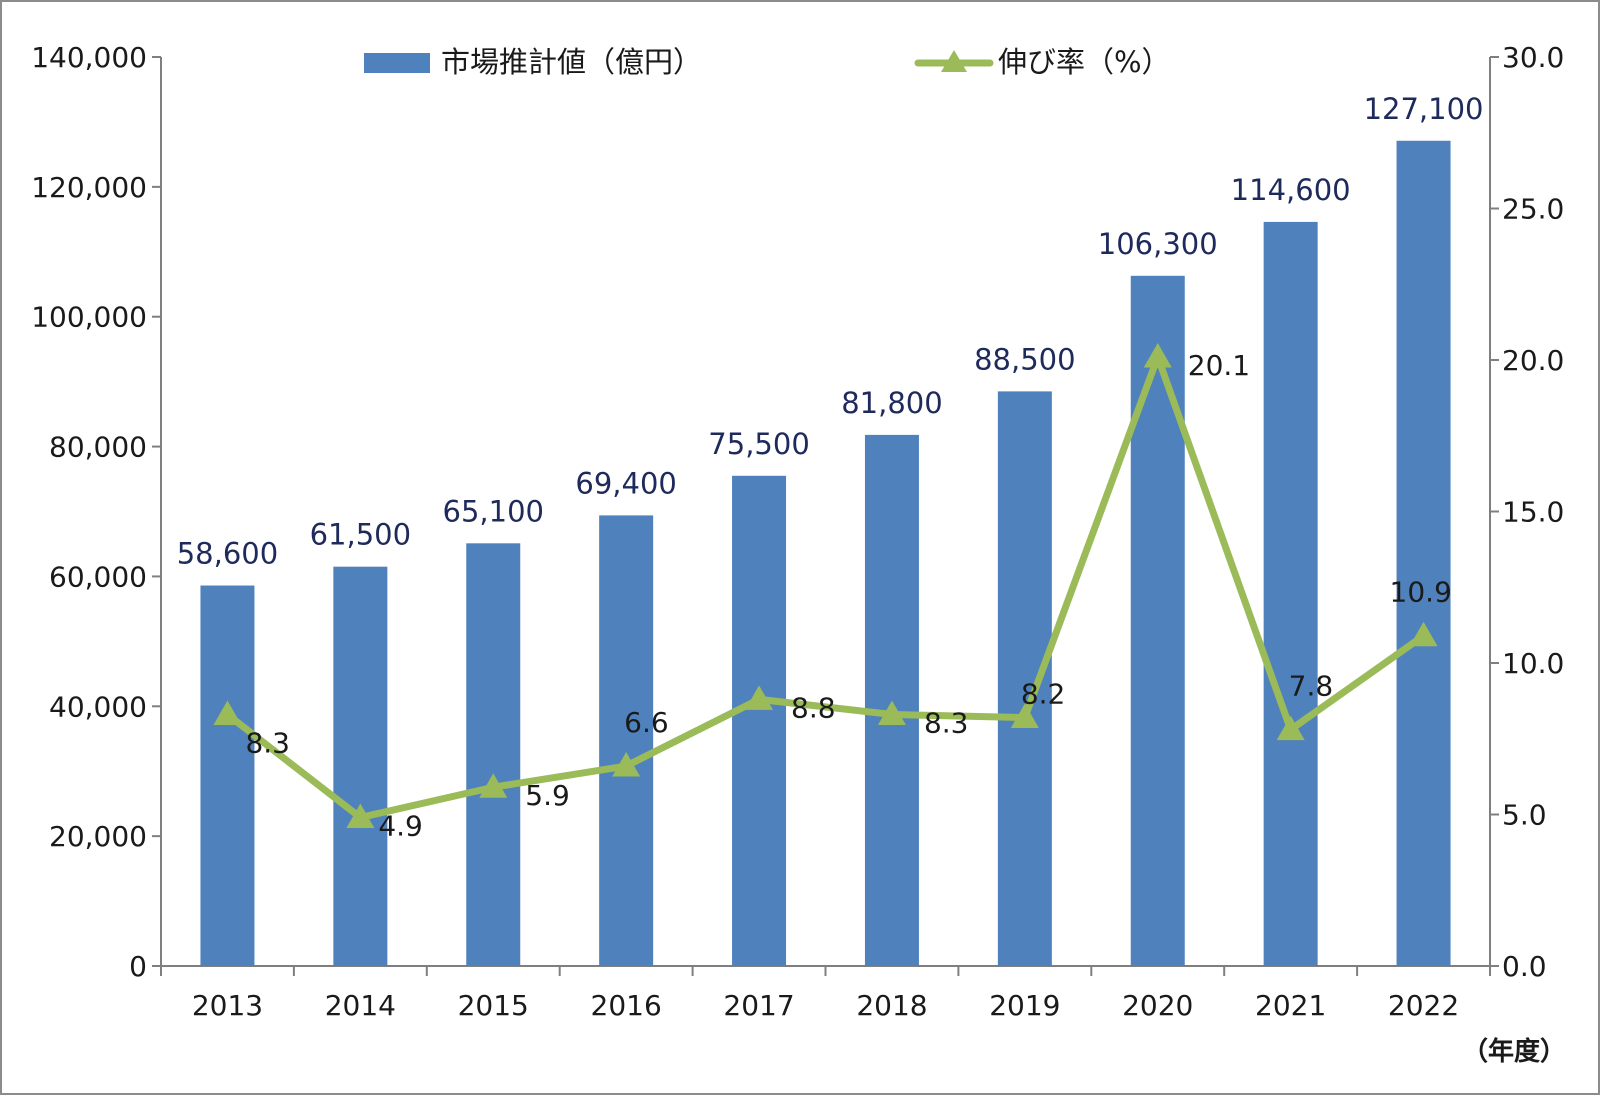  I want to click on legend-bar-swatch, so click(397, 63).